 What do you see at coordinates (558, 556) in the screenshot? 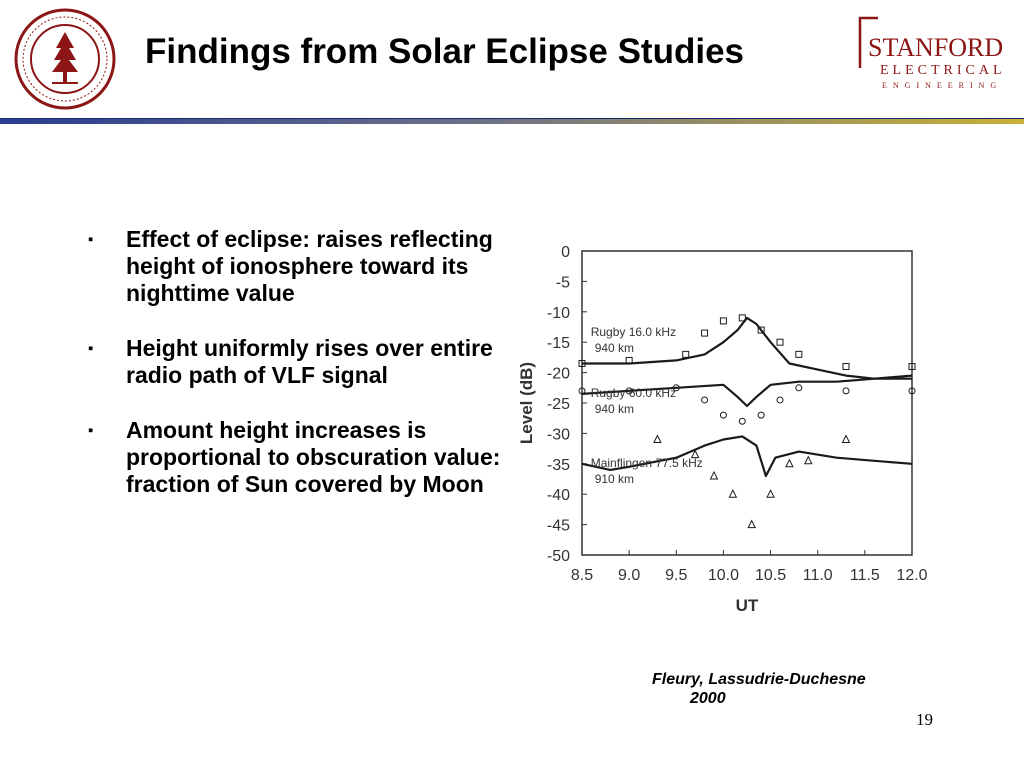
I see `y-tick-label: -50` at bounding box center [558, 556].